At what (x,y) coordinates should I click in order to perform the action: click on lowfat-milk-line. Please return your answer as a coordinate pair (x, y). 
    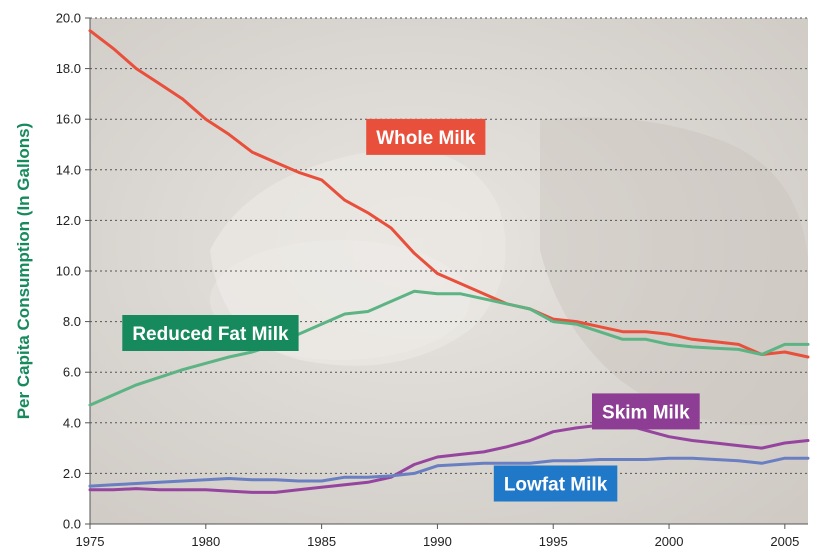
    Looking at the image, I should click on (449, 472).